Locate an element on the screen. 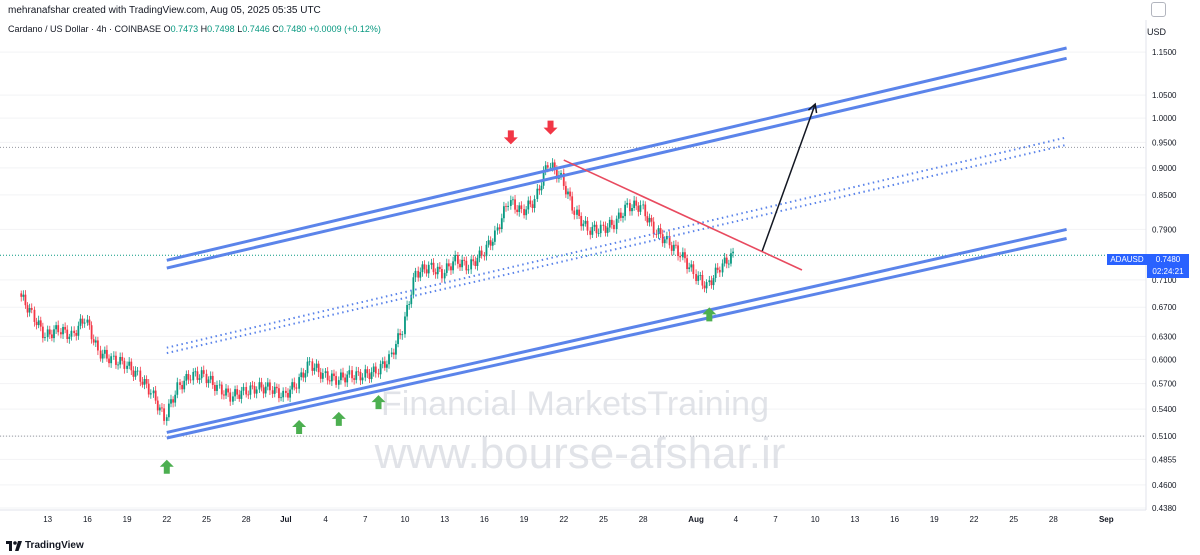 Image resolution: width=1200 pixels, height=555 pixels. brand-label: TradingView is located at coordinates (54, 545).